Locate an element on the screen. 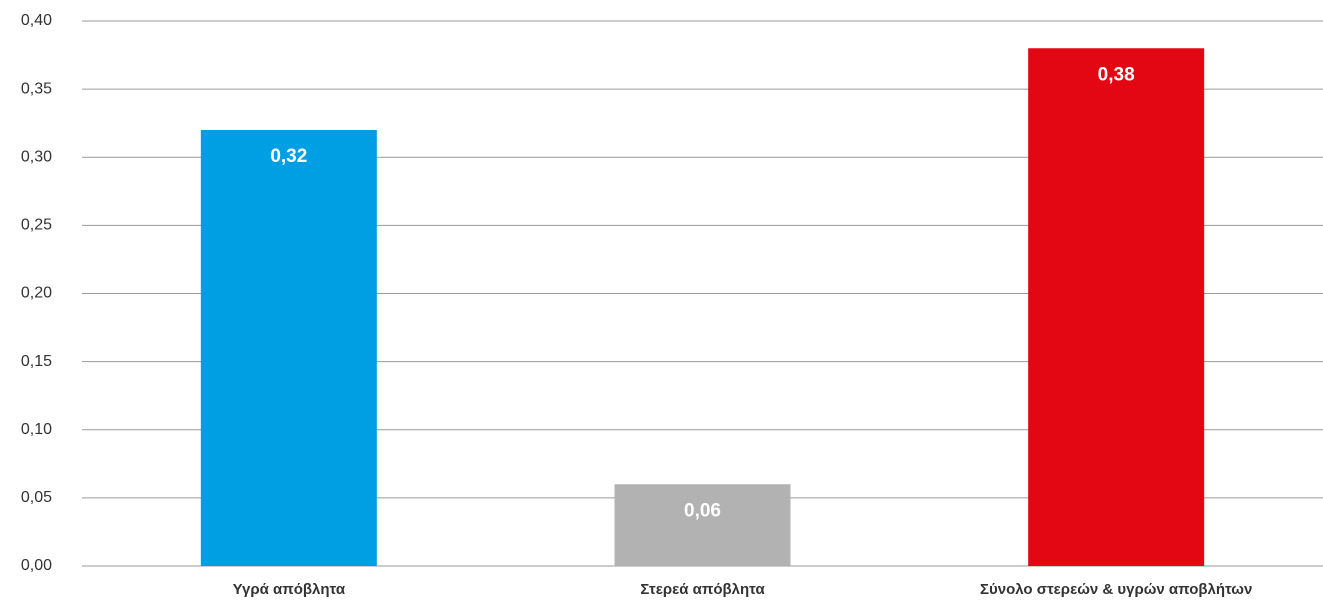  x-tick-label: Σύνολο στερεών & υγρών αποβλήτων is located at coordinates (1116, 589).